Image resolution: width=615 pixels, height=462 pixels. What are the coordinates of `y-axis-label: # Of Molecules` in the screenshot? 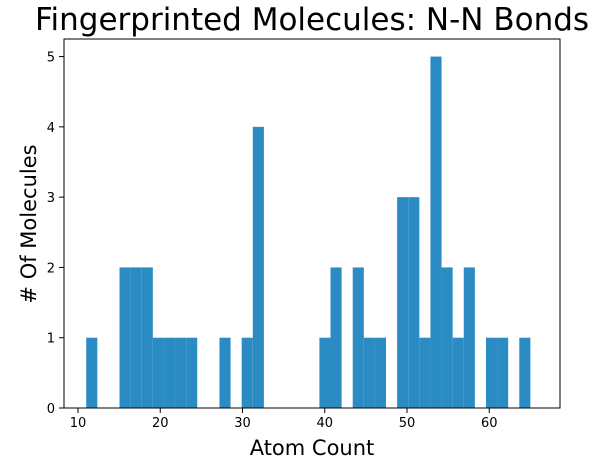 It's located at (29, 223).